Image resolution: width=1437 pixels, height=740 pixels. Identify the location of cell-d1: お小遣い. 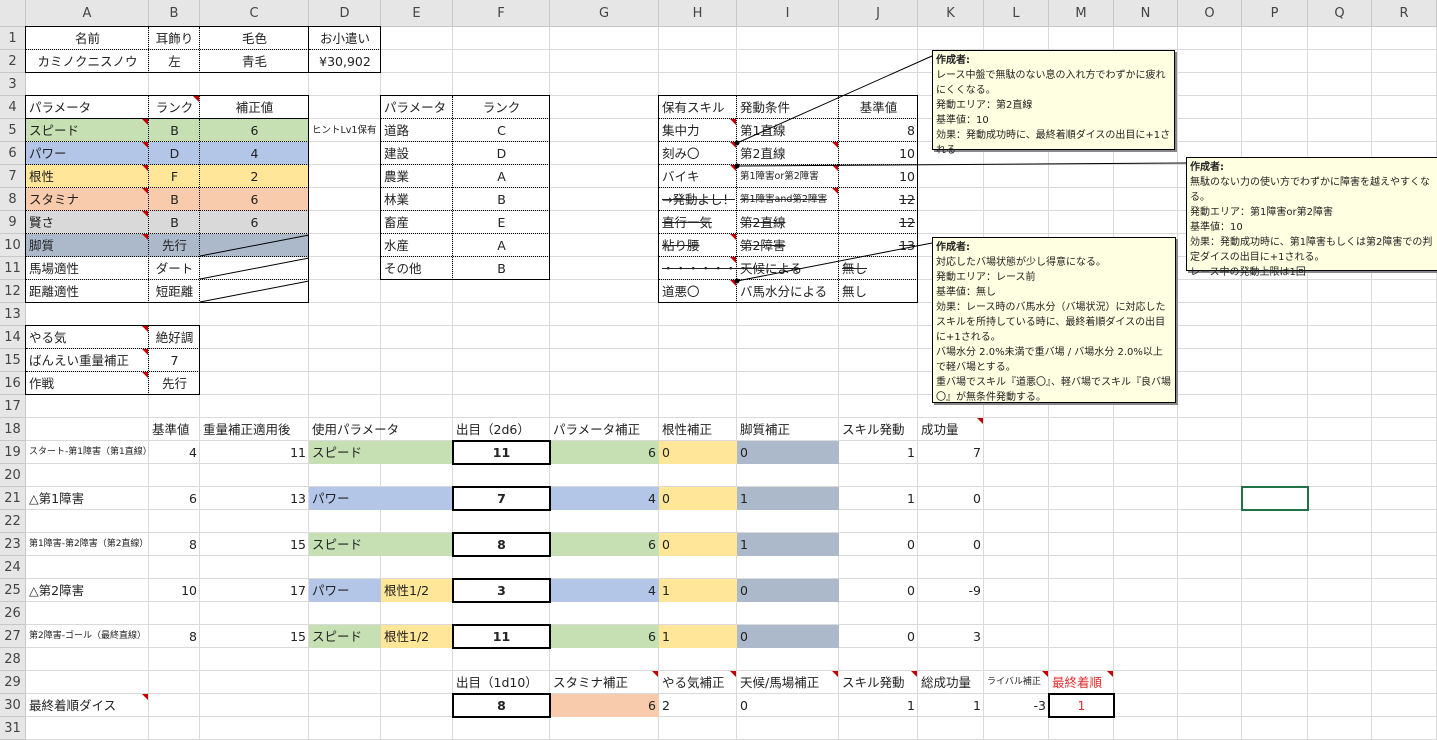
(345, 38).